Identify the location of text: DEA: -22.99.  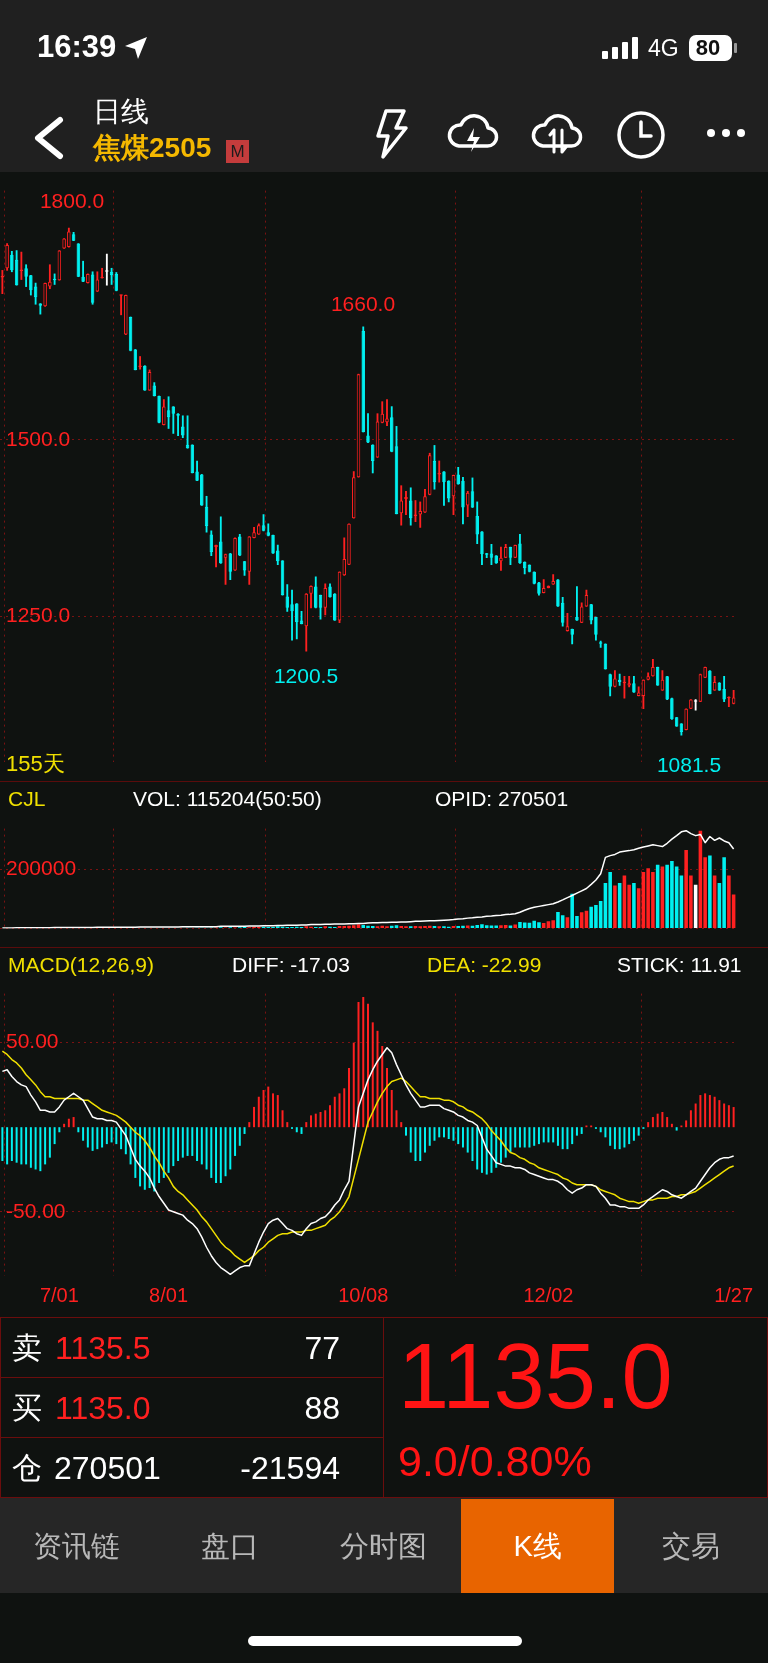
(484, 964).